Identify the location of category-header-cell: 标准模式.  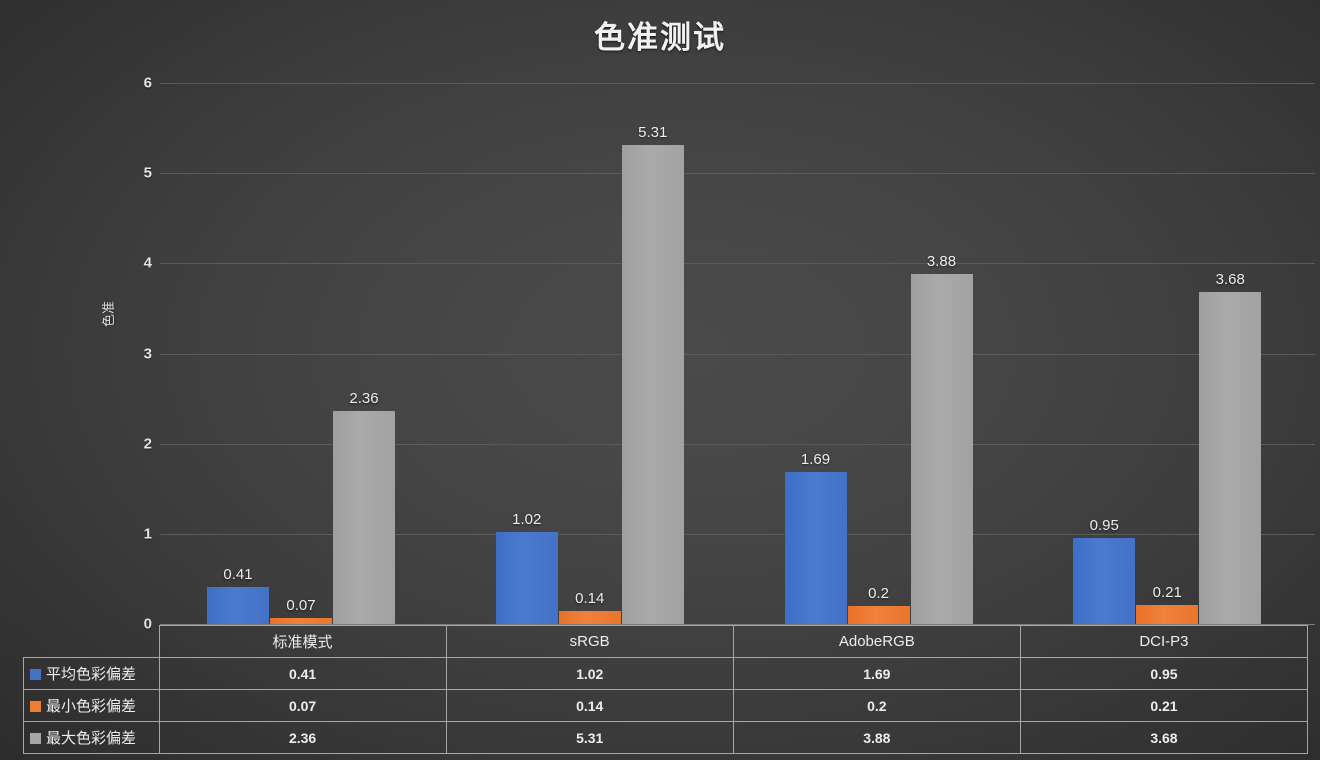
(302, 641).